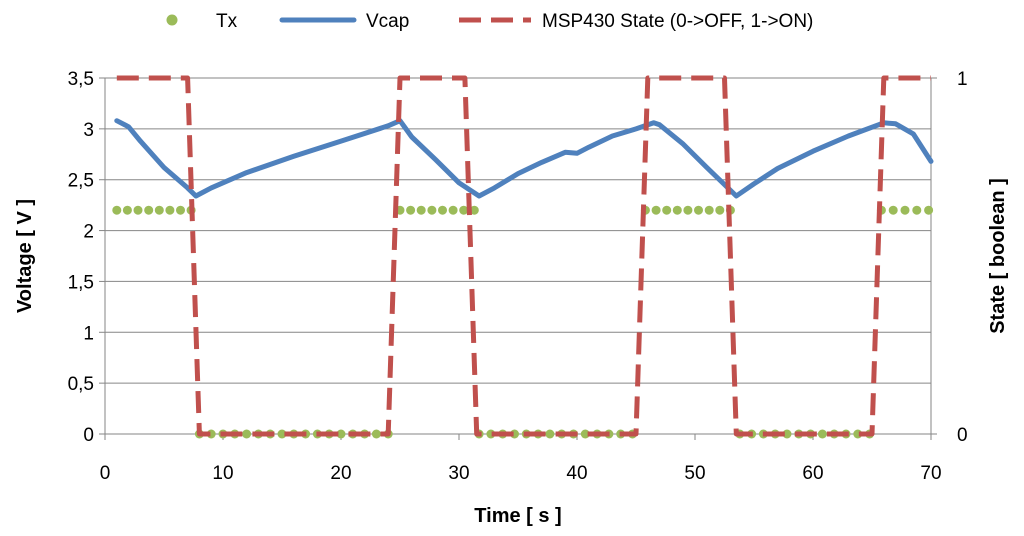 The width and height of the screenshot is (1024, 536). I want to click on vcap-line, so click(524, 158).